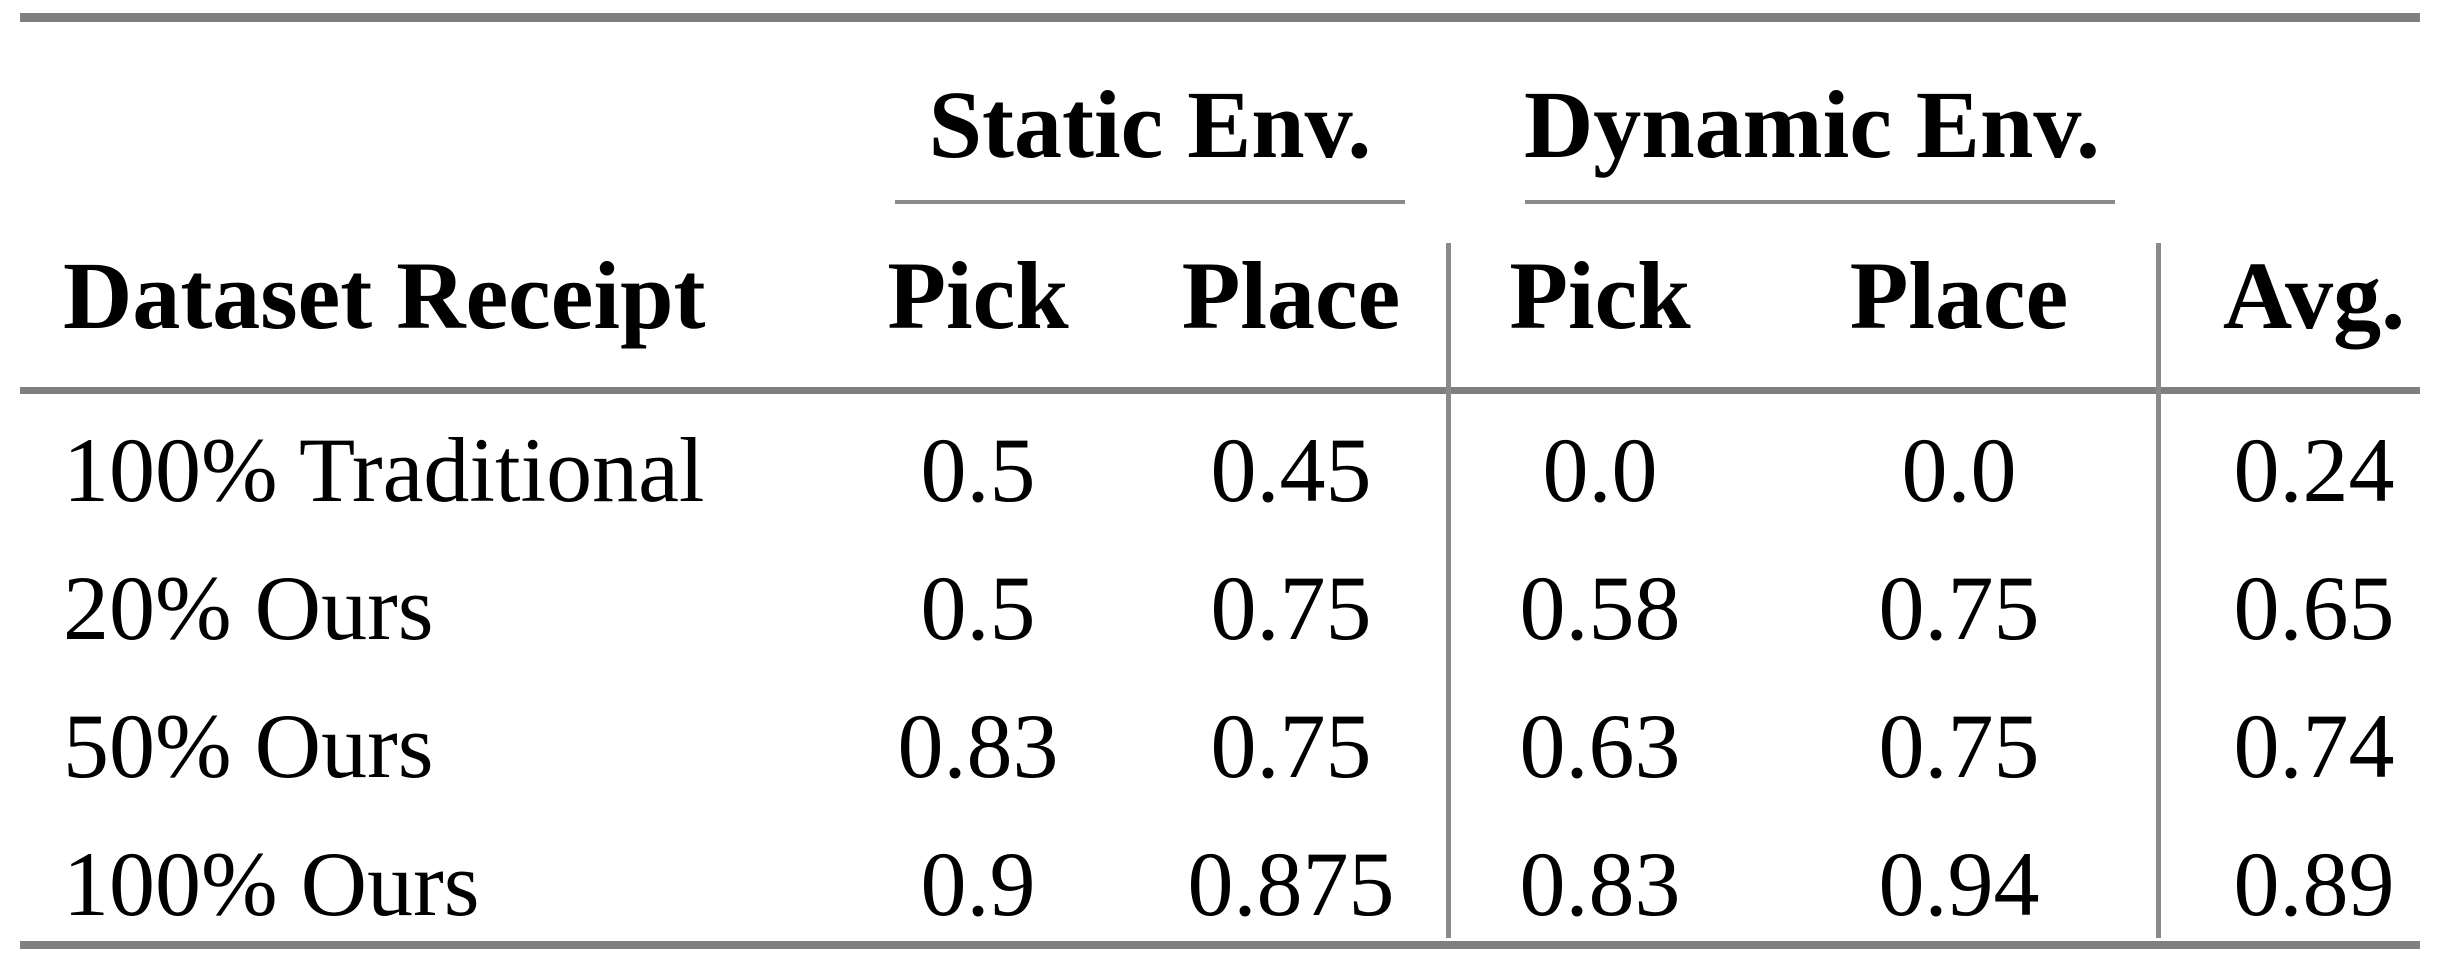 The width and height of the screenshot is (2440, 966). I want to click on vertical-separator-static-dynamic, so click(1448, 590).